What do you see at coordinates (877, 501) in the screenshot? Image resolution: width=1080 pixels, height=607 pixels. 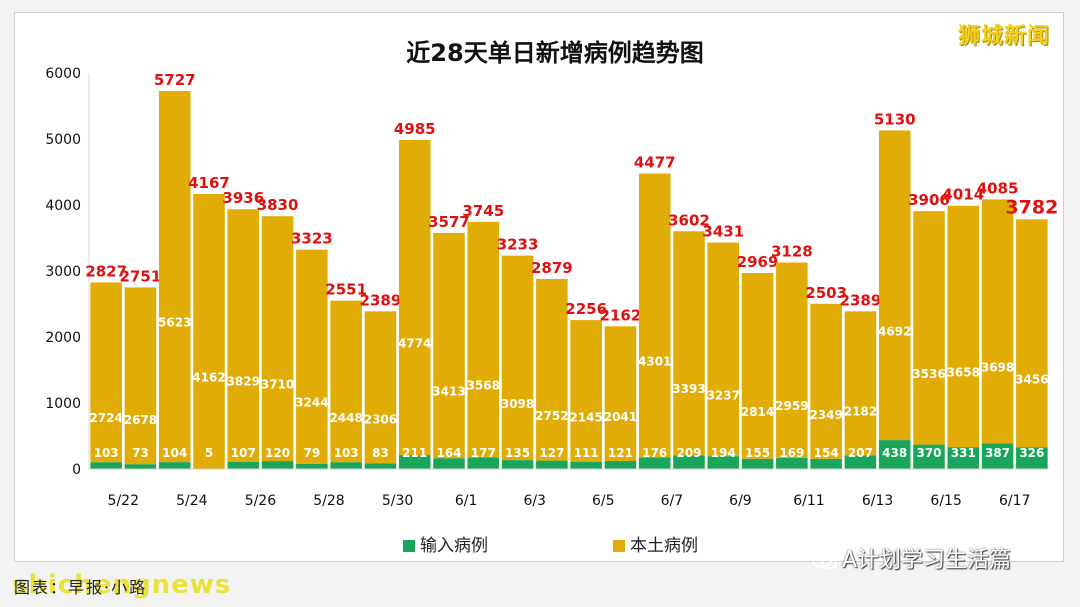 I see `x-tick-label: 6/13` at bounding box center [877, 501].